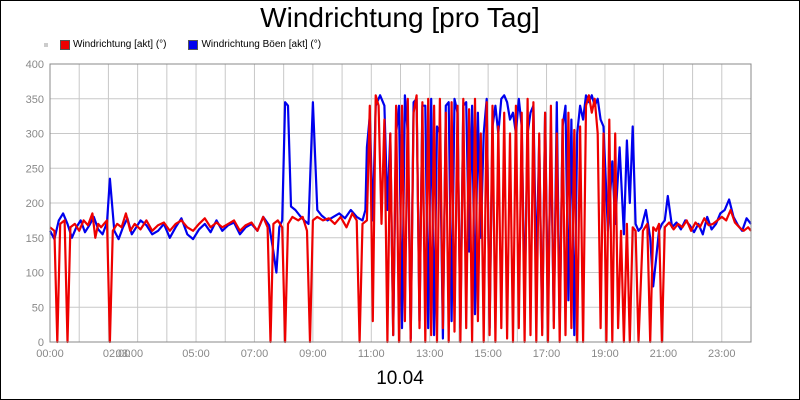  What do you see at coordinates (35, 169) in the screenshot?
I see `y-tick-label: 250` at bounding box center [35, 169].